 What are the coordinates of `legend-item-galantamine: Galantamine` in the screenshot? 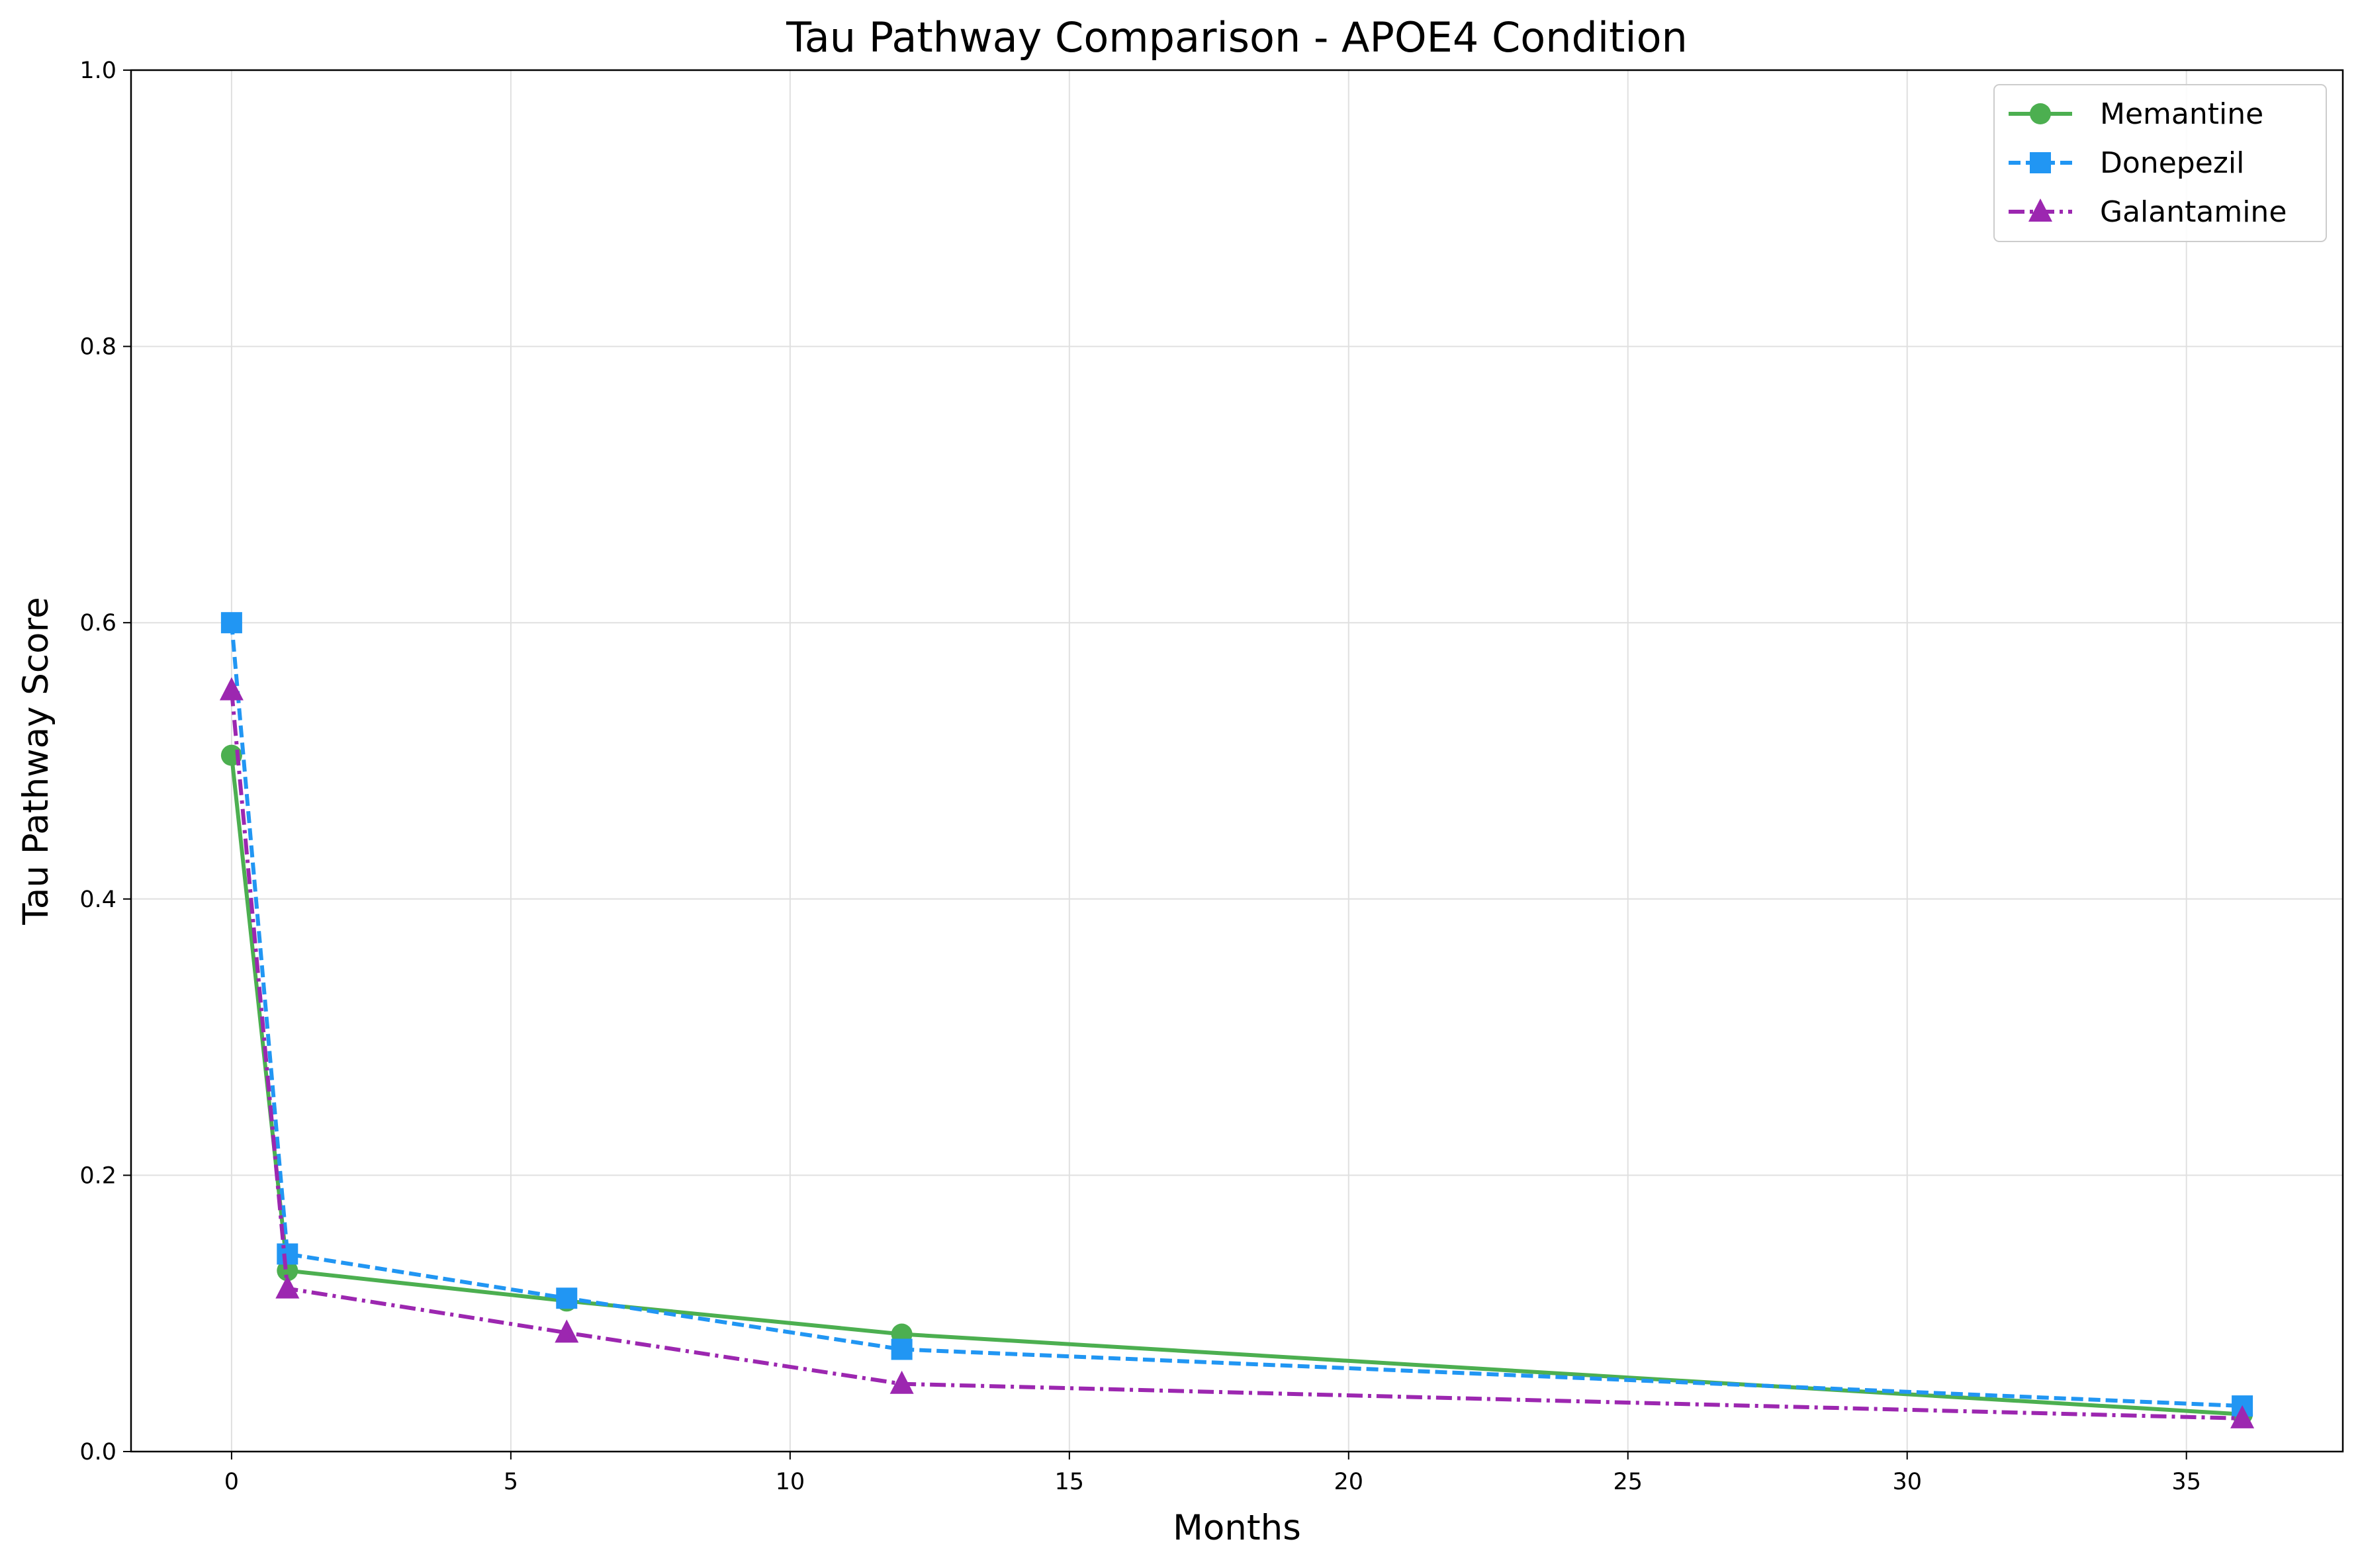 It's located at (2148, 212).